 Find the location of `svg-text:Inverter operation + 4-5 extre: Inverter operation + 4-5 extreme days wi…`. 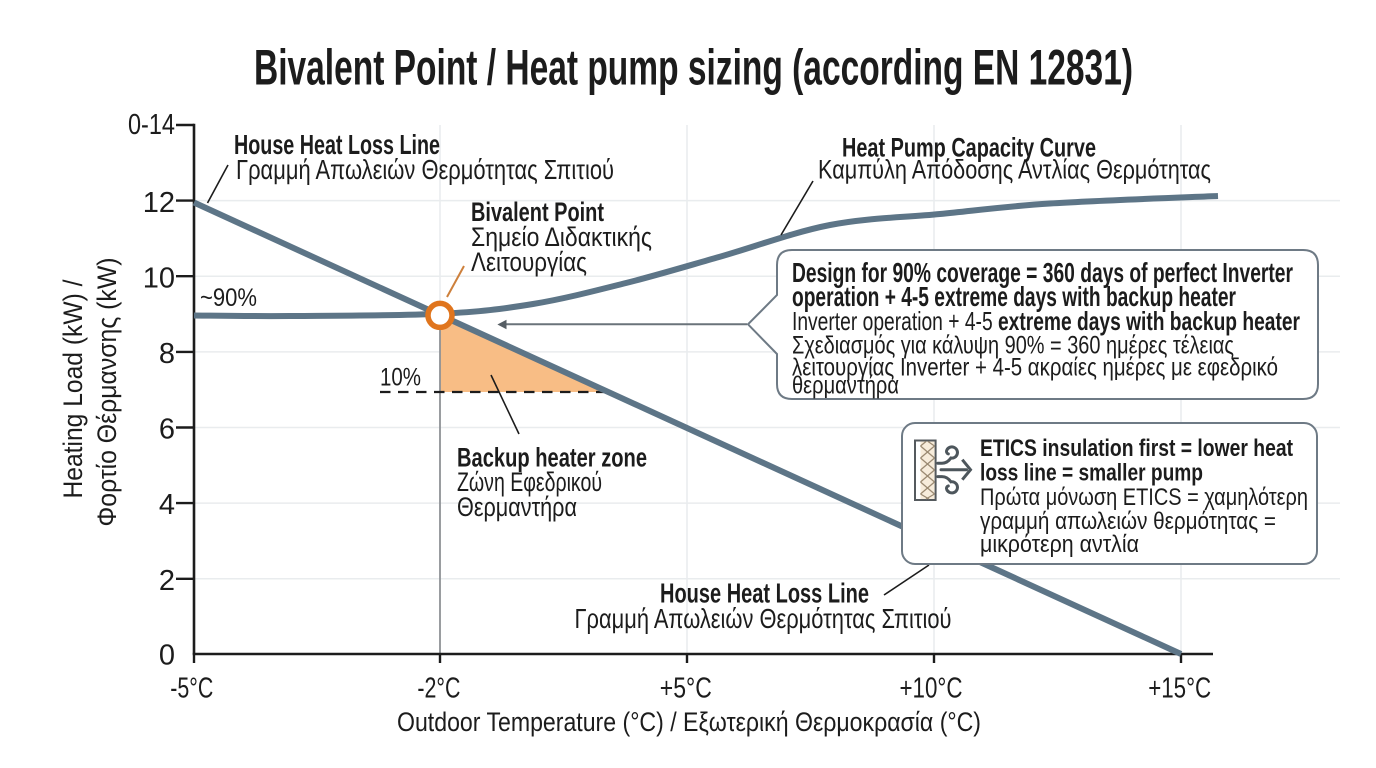

svg-text:Inverter operation + 4-5 extre: Inverter operation + 4-5 extreme days wi… is located at coordinates (1046, 321).